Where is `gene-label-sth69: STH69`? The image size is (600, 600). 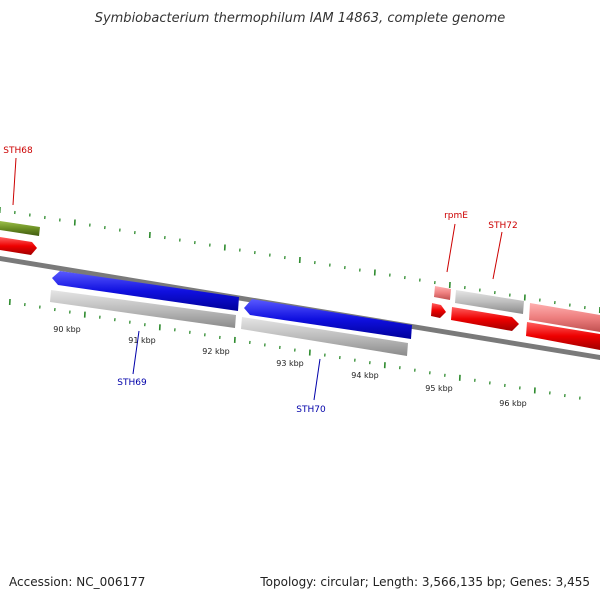 gene-label-sth69: STH69 is located at coordinates (132, 383).